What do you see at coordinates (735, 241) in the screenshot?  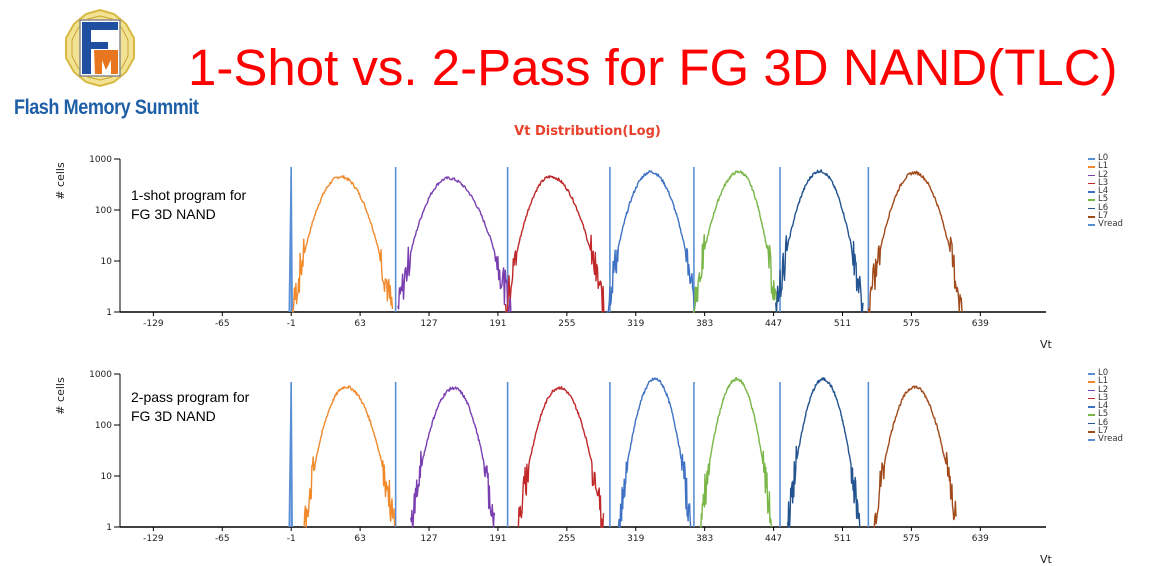 I see `series-L5-line` at bounding box center [735, 241].